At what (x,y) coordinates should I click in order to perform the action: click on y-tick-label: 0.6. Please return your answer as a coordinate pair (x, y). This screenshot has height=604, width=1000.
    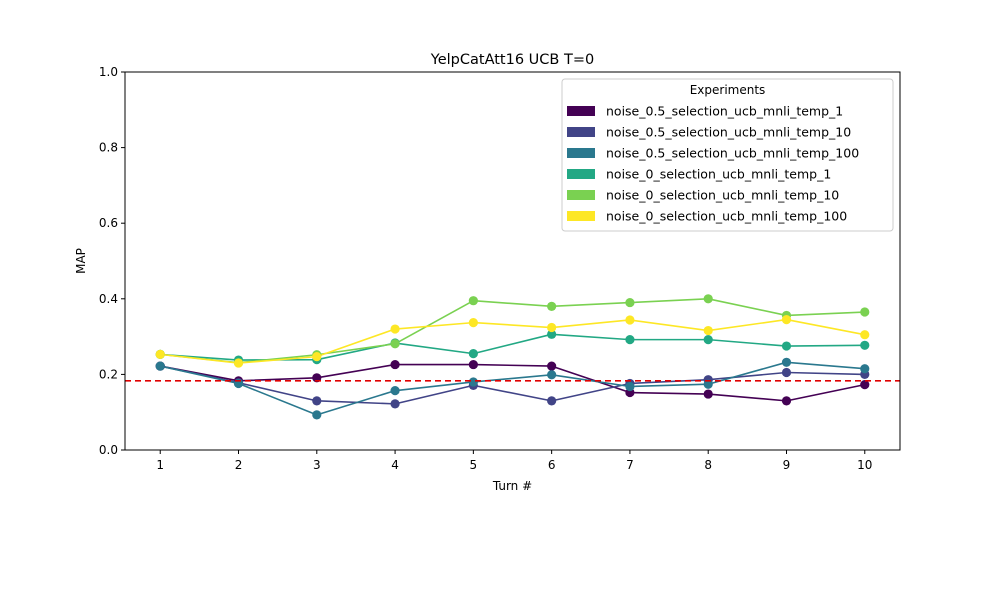
    Looking at the image, I should click on (108, 223).